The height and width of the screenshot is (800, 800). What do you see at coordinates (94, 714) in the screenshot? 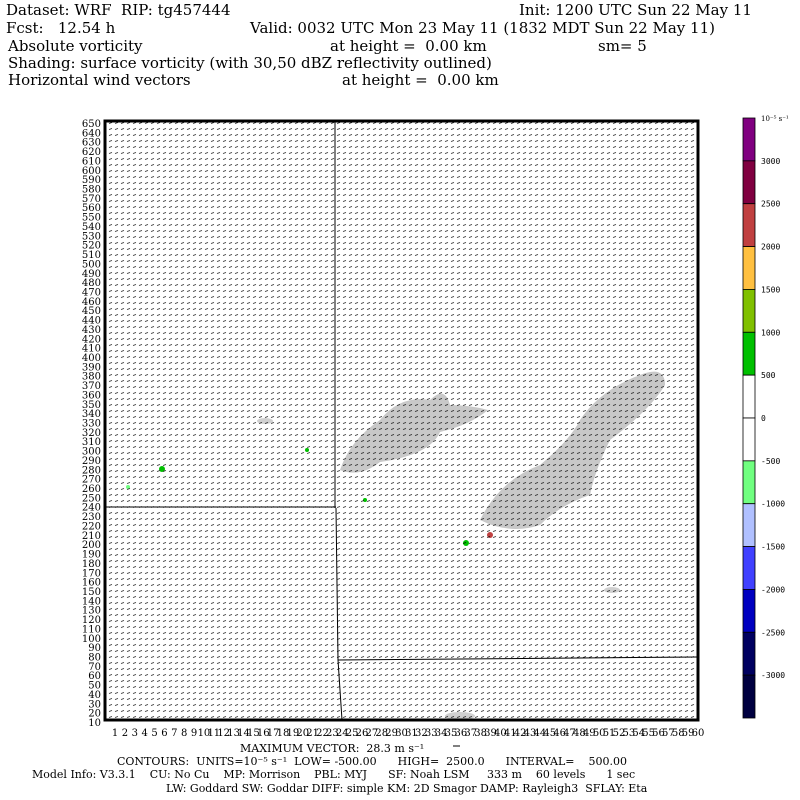
I see `y-tick-label: 20` at bounding box center [94, 714].